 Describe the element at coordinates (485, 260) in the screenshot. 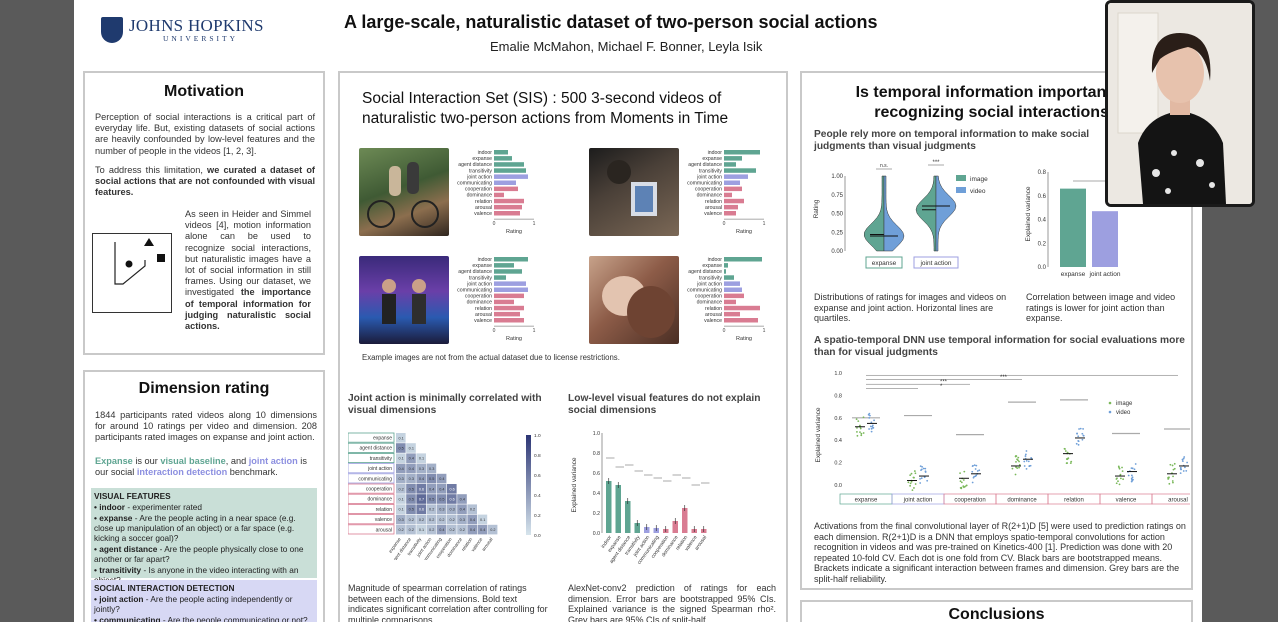

I see `dim-label: indoor` at that location.